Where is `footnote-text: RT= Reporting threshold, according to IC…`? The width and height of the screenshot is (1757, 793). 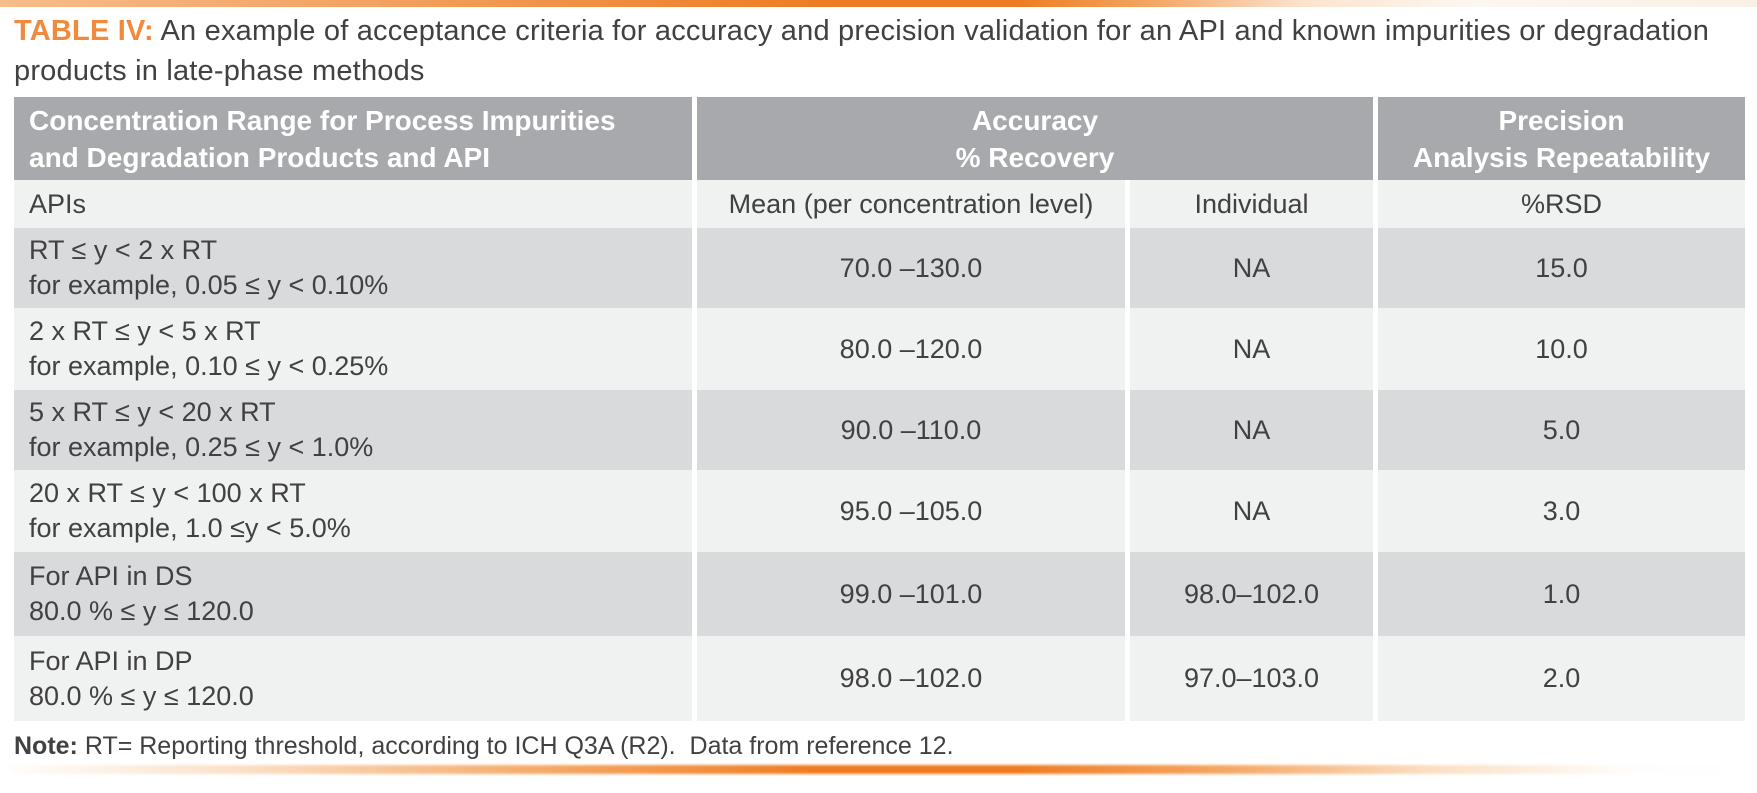
footnote-text: RT= Reporting threshold, according to IC… is located at coordinates (515, 746).